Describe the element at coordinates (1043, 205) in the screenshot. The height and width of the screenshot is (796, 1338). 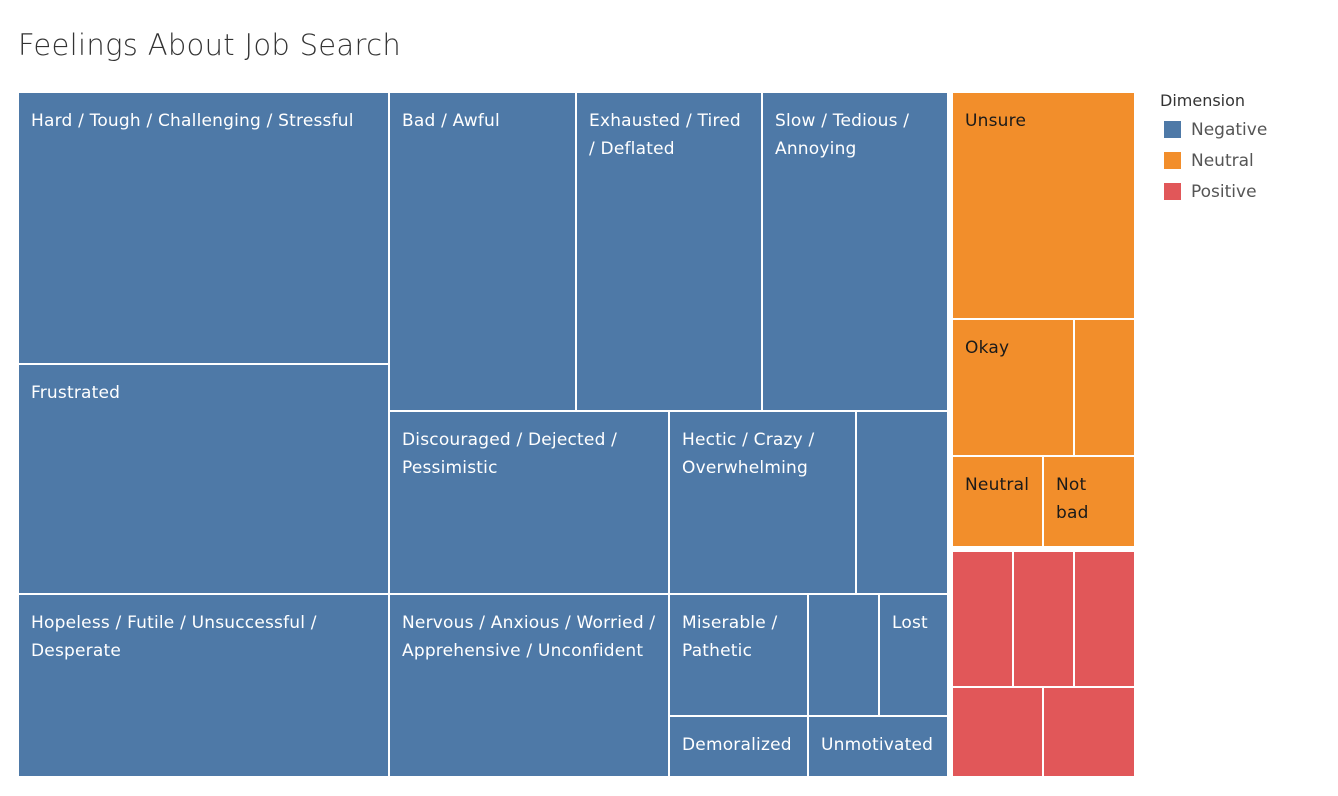
I see `treemap-tile-neutral: Unsure` at that location.